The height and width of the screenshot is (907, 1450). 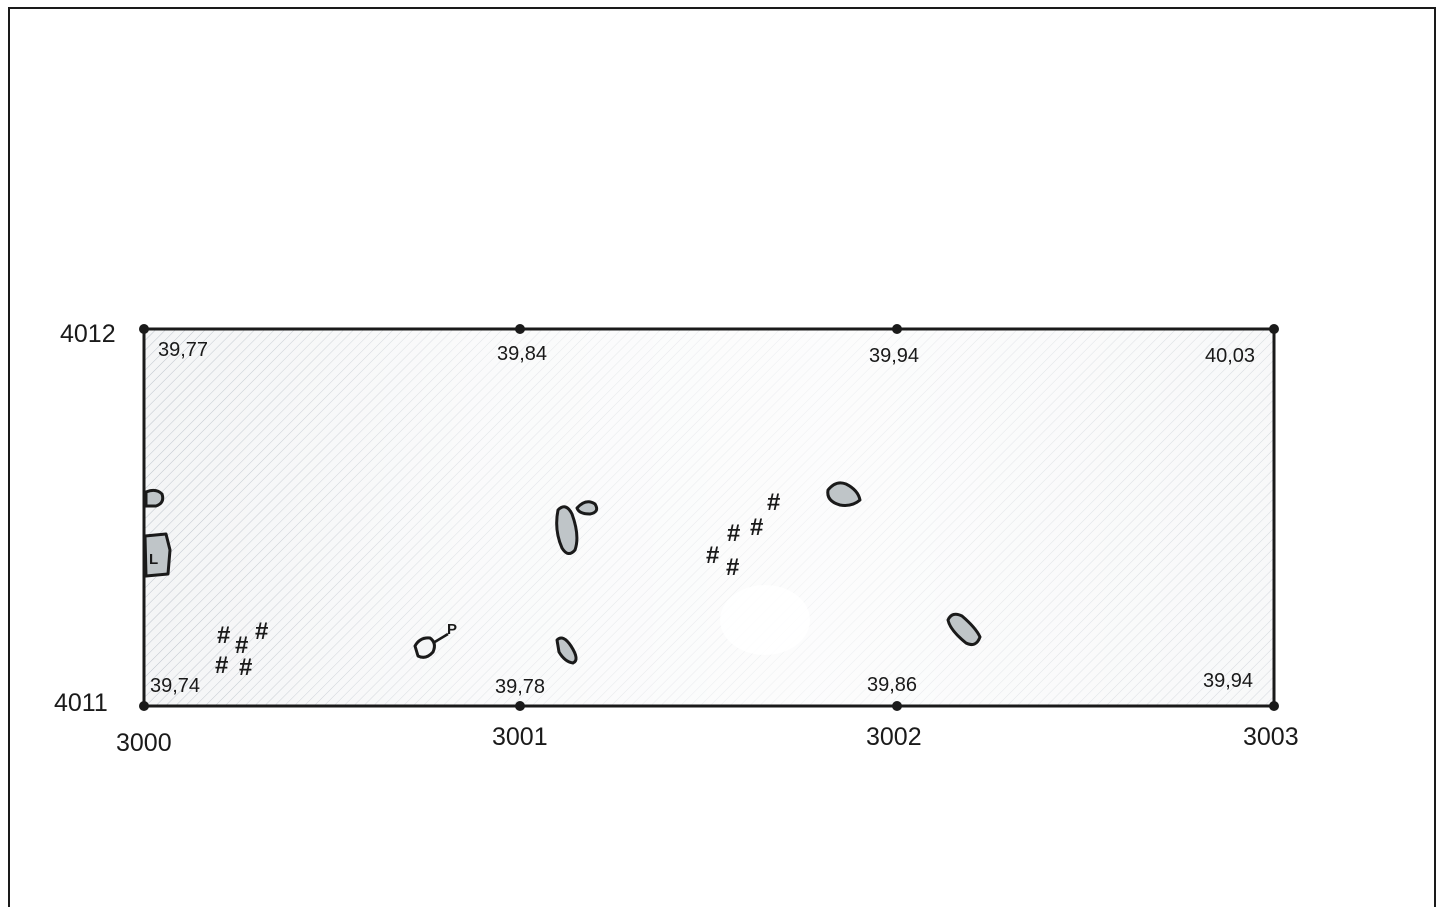 I want to click on stone-edge-large, so click(x=157, y=555).